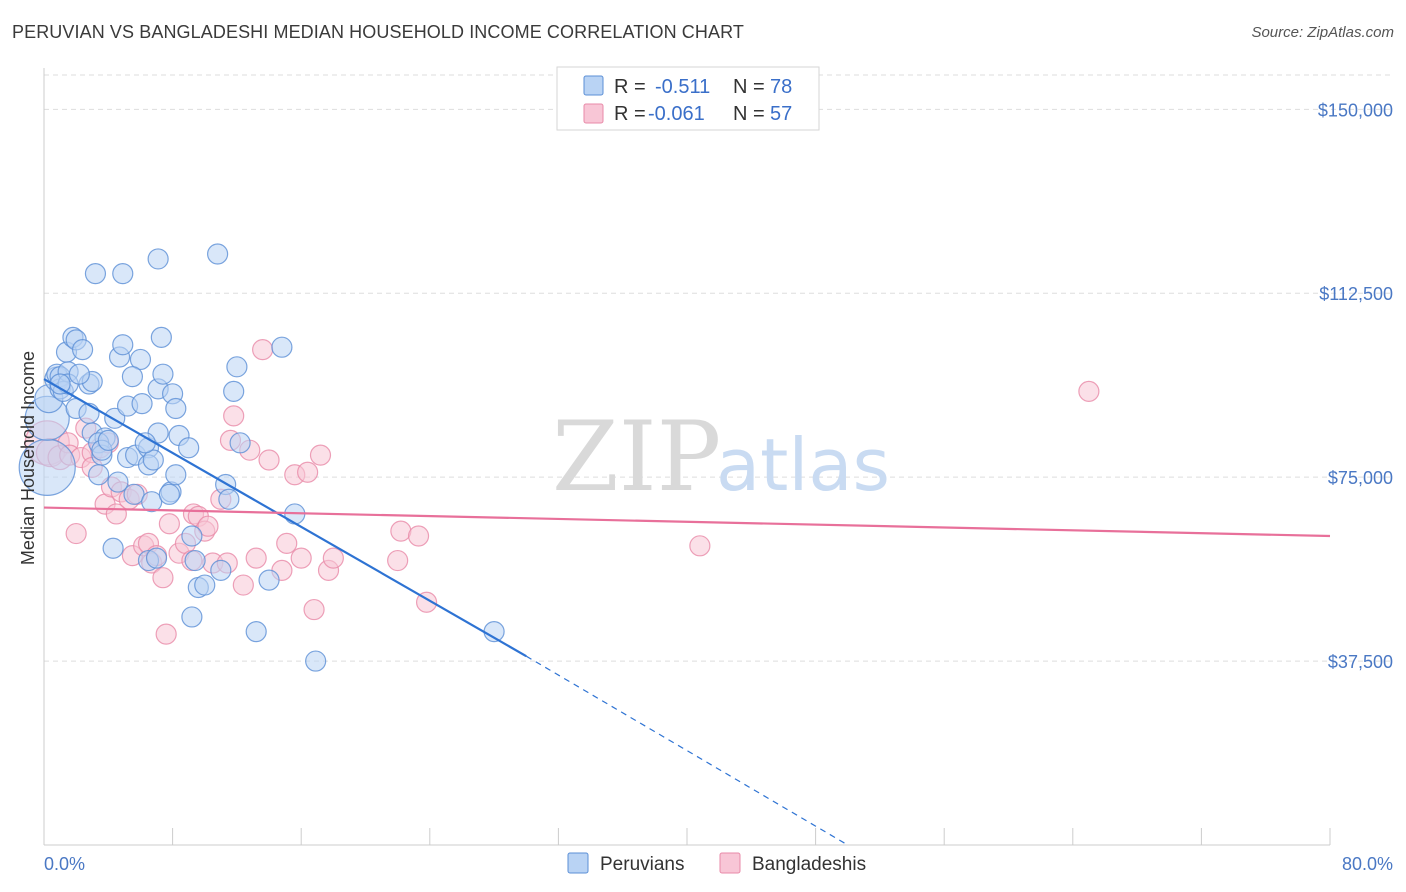  I want to click on legend-n-label-1: N =, so click(749, 114).